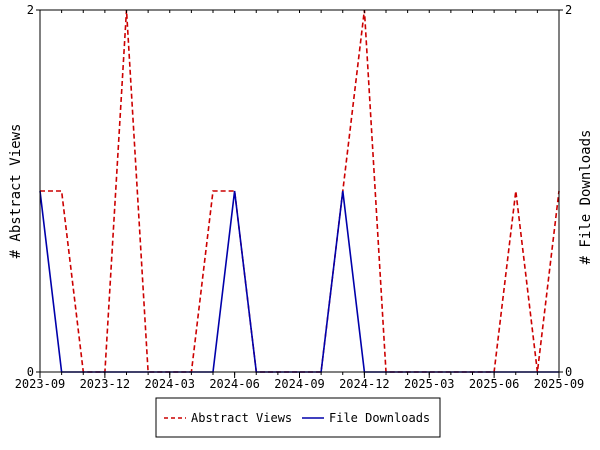 The image size is (600, 450). I want to click on y-axis-left-label: # Abstract Views, so click(16, 191).